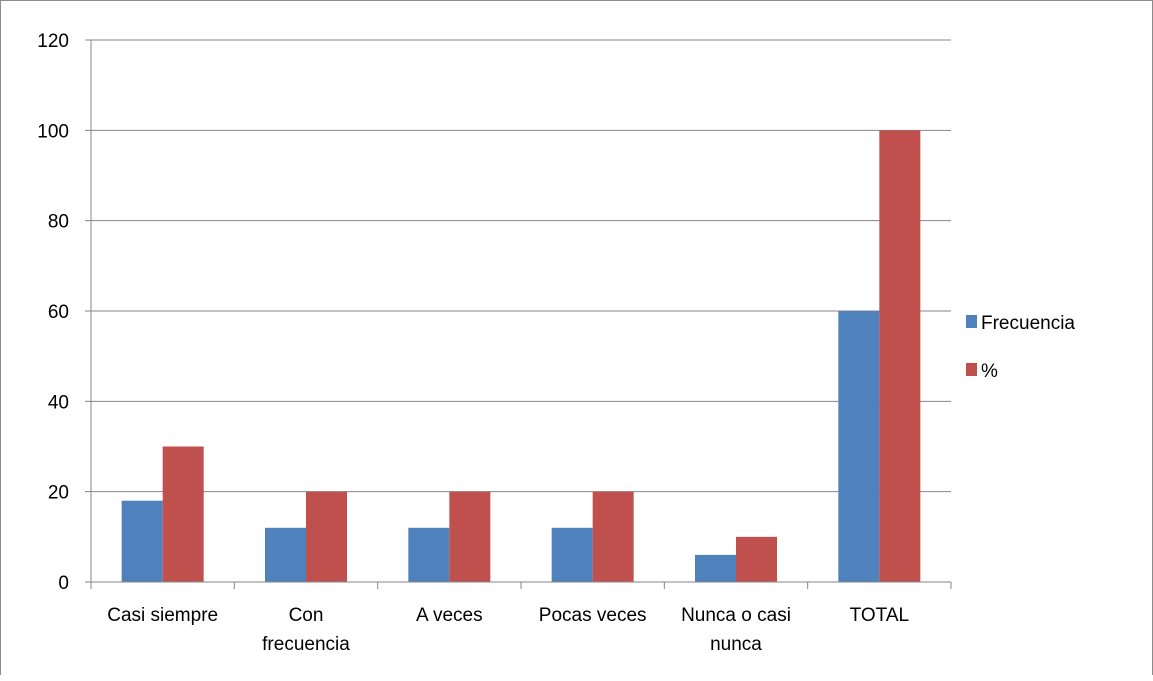 The height and width of the screenshot is (681, 1153). Describe the element at coordinates (63, 583) in the screenshot. I see `y-tick-label: 0` at that location.